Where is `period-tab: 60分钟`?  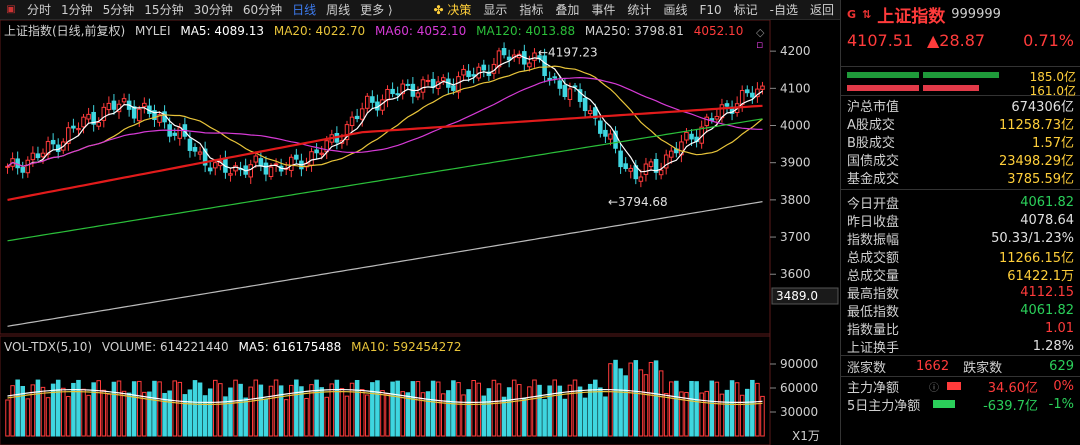 period-tab: 60分钟 is located at coordinates (262, 9).